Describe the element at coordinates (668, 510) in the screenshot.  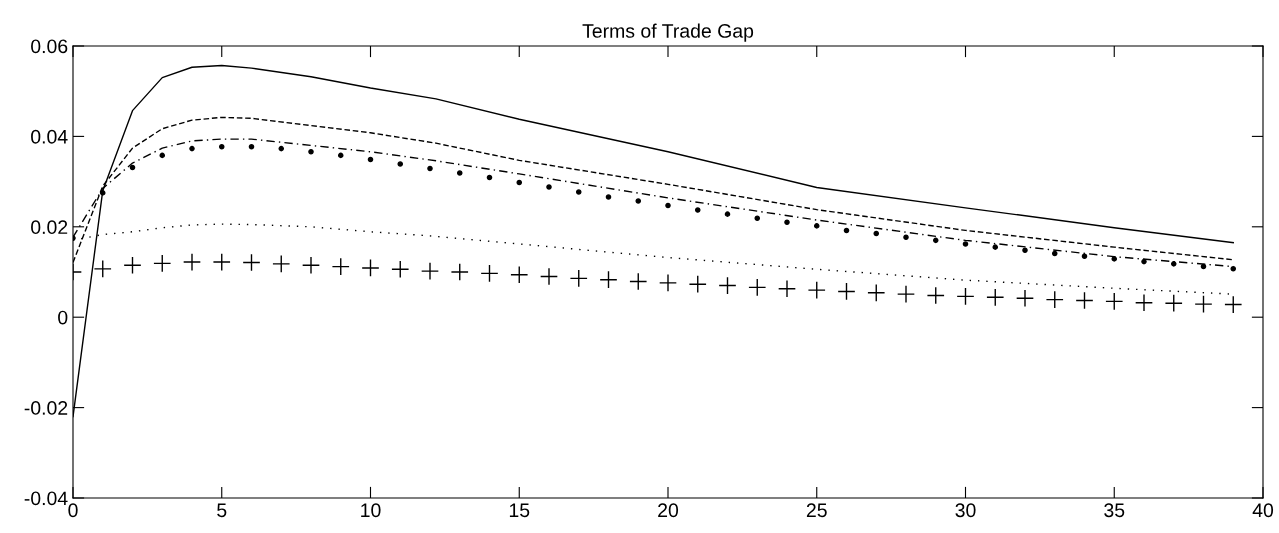
I see `x-tick-label: 20` at that location.